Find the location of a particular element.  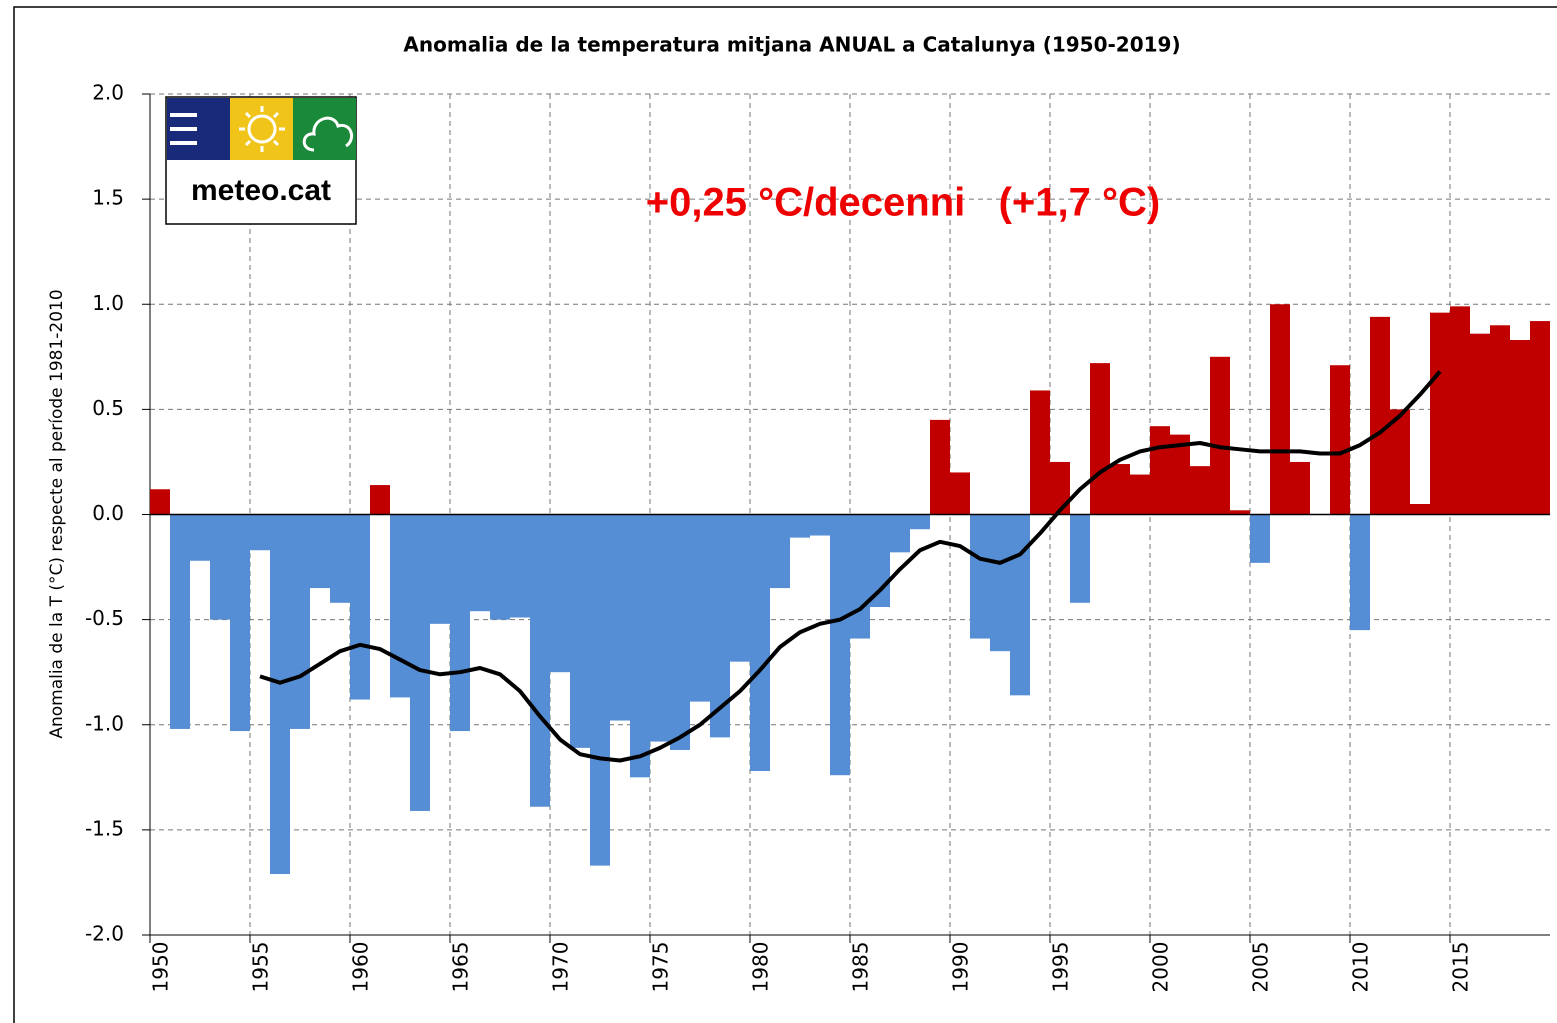

logo-rays is located at coordinates (262, 129).